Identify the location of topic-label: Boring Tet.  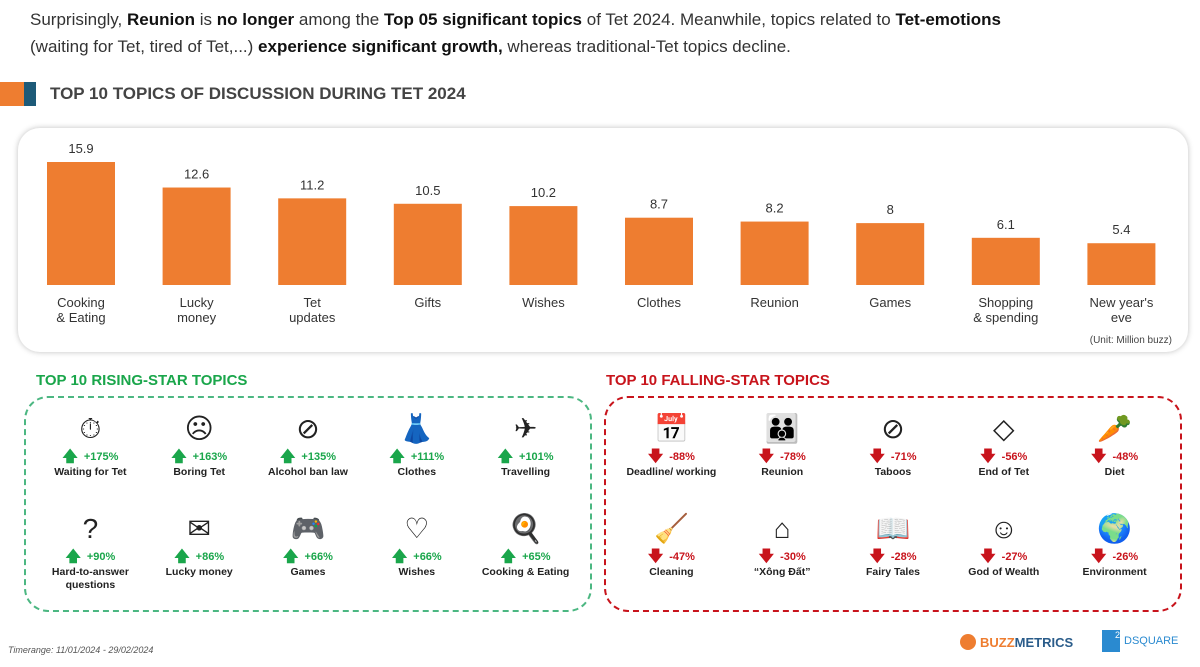
(199, 472).